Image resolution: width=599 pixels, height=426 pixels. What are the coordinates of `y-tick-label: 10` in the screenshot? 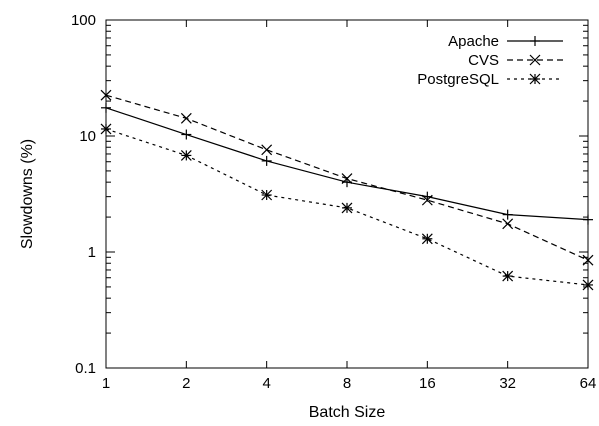 It's located at (87, 136).